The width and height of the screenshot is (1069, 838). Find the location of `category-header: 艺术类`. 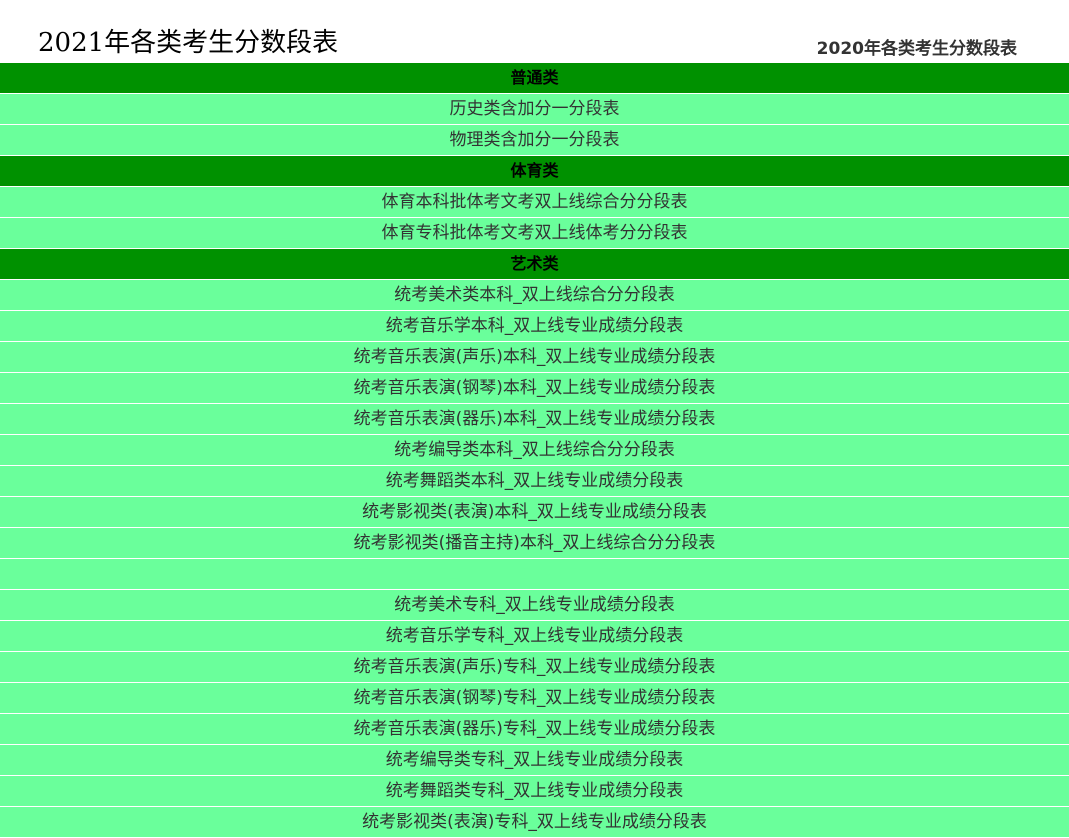

category-header: 艺术类 is located at coordinates (534, 264).